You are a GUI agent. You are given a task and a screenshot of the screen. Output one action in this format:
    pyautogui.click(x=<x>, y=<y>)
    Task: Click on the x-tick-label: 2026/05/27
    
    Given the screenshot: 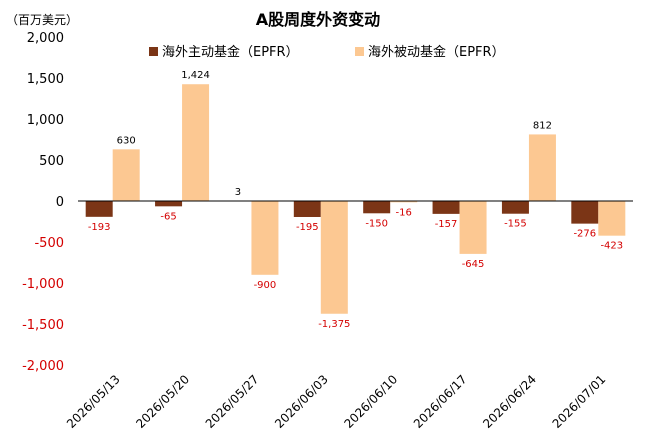 What is the action you would take?
    pyautogui.click(x=232, y=401)
    